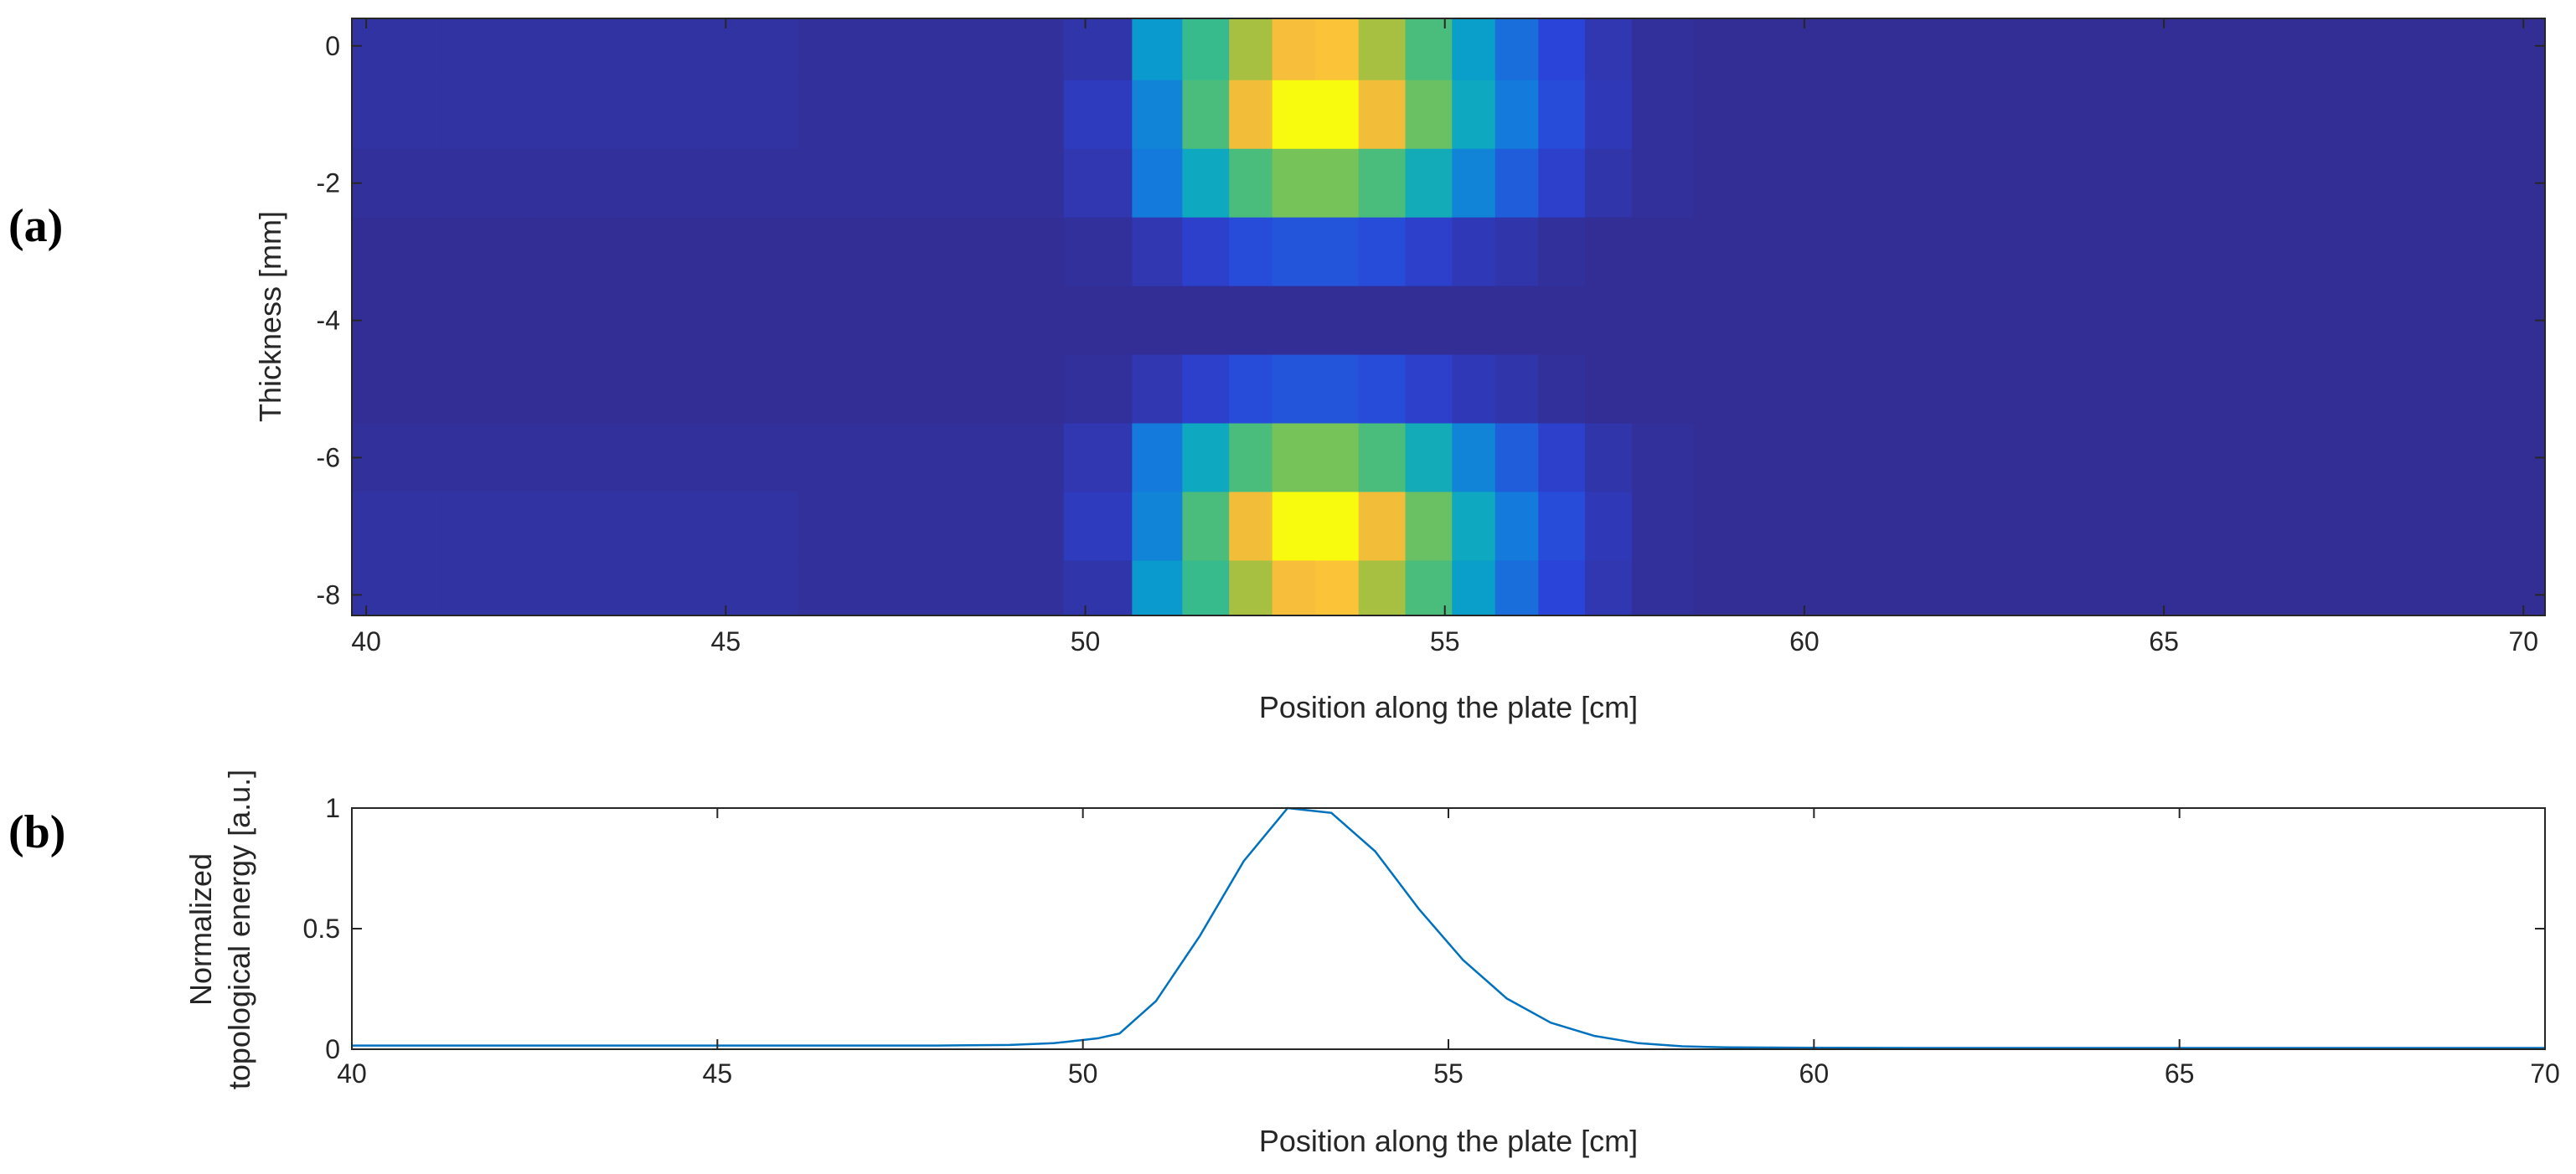 The height and width of the screenshot is (1174, 2576). I want to click on heatmap-x-tick-label: 50, so click(1086, 641).